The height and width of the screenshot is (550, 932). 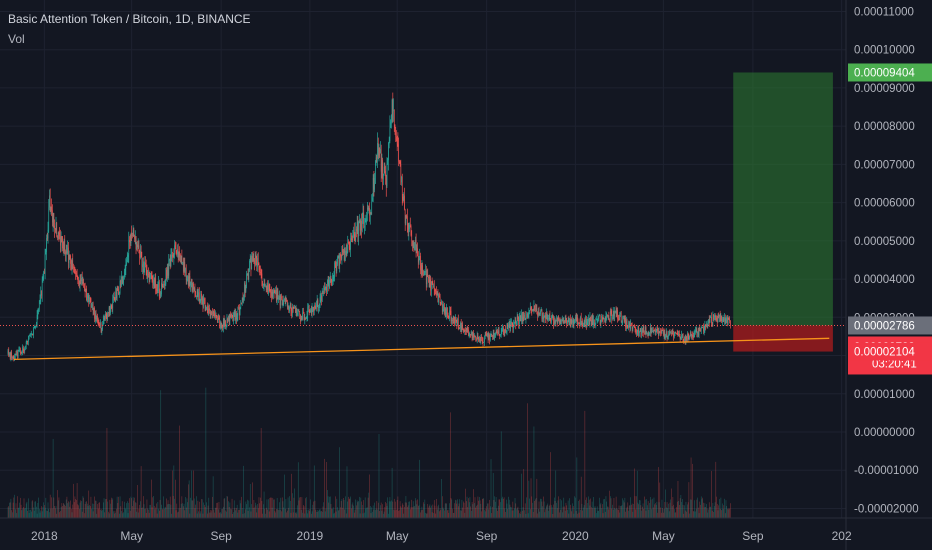 What do you see at coordinates (16, 39) in the screenshot?
I see `volume-indicator-label: Vol` at bounding box center [16, 39].